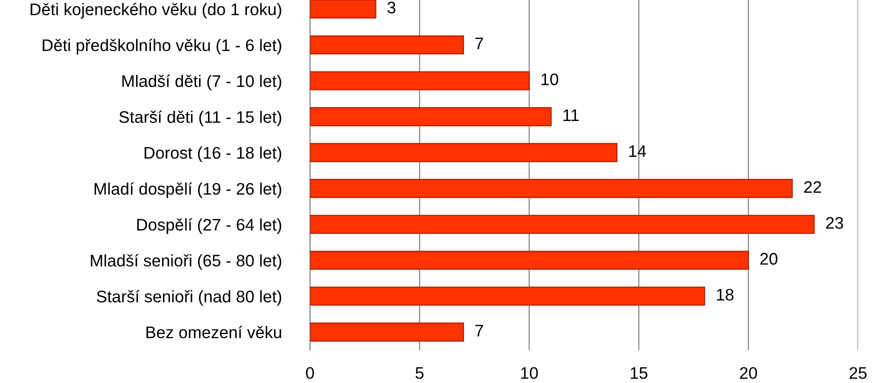 Image resolution: width=874 pixels, height=383 pixels. I want to click on data-label: 3, so click(392, 8).